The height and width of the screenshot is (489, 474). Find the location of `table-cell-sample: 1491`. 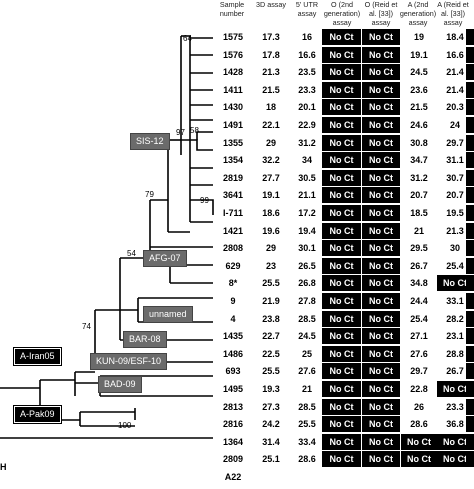

table-cell-sample: 1491 is located at coordinates (233, 125).